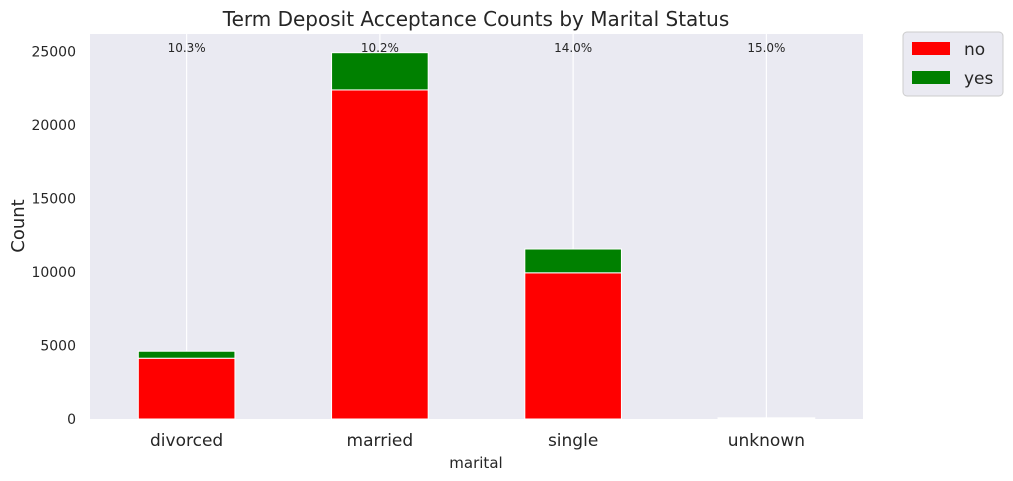  Describe the element at coordinates (186, 388) in the screenshot. I see `bar-no-divorced` at that location.